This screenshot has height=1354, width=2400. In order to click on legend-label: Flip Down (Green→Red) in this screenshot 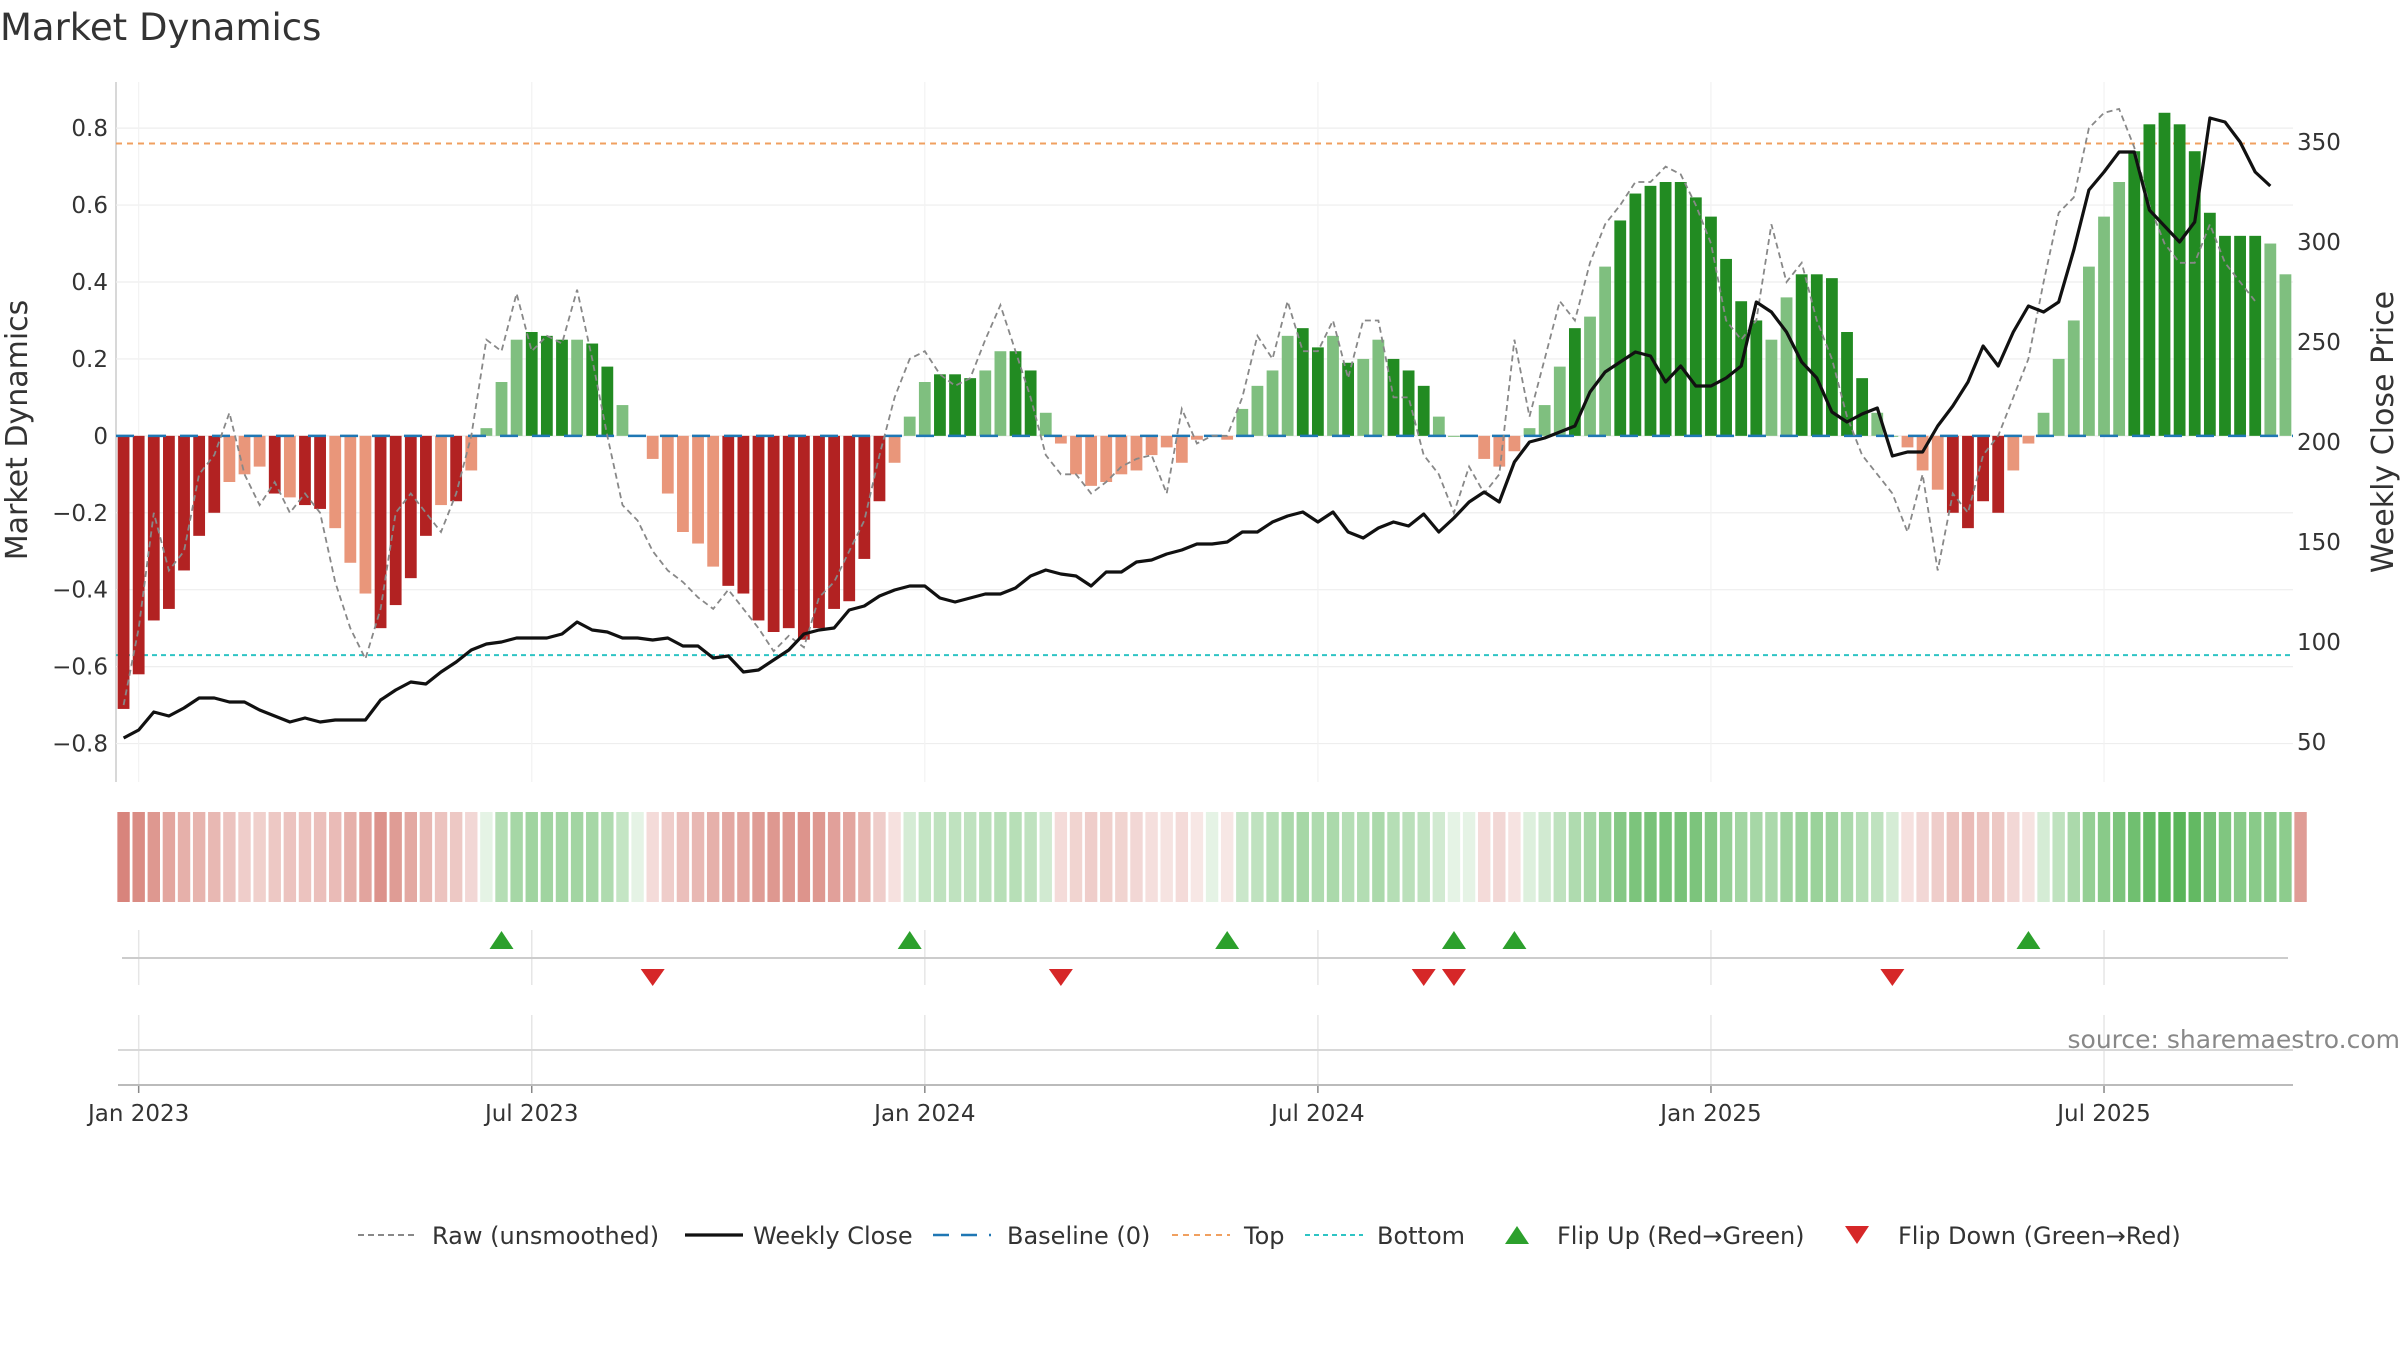, I will do `click(2039, 1236)`.